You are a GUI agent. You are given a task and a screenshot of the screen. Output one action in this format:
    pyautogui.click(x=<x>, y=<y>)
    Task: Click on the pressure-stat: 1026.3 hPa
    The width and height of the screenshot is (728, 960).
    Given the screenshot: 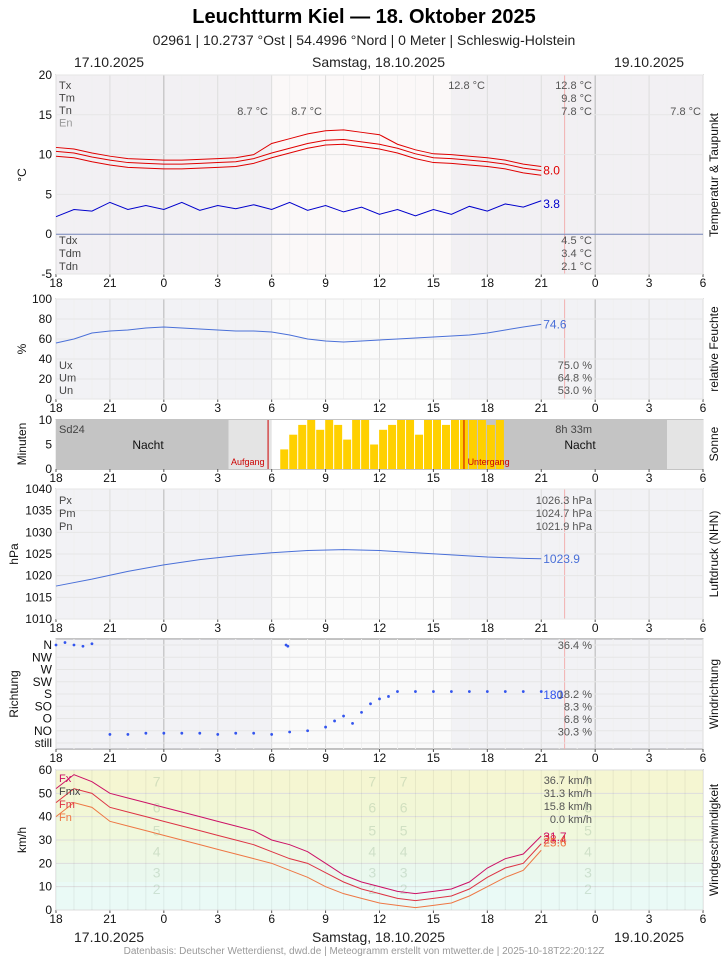 What is the action you would take?
    pyautogui.click(x=564, y=501)
    